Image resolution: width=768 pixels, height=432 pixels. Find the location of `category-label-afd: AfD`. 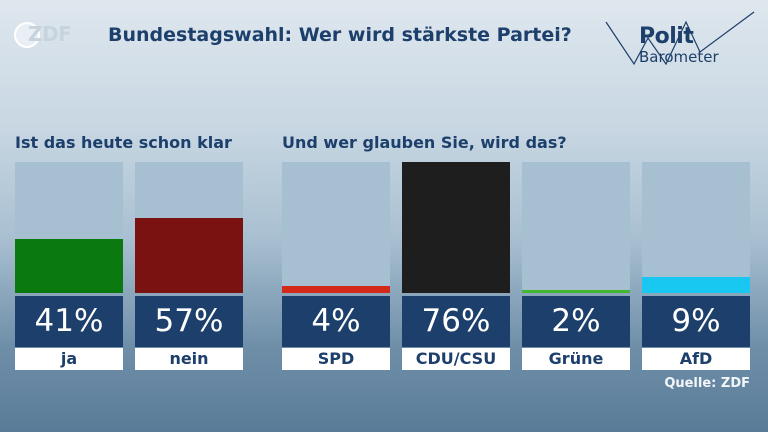

category-label-afd: AfD is located at coordinates (696, 359).